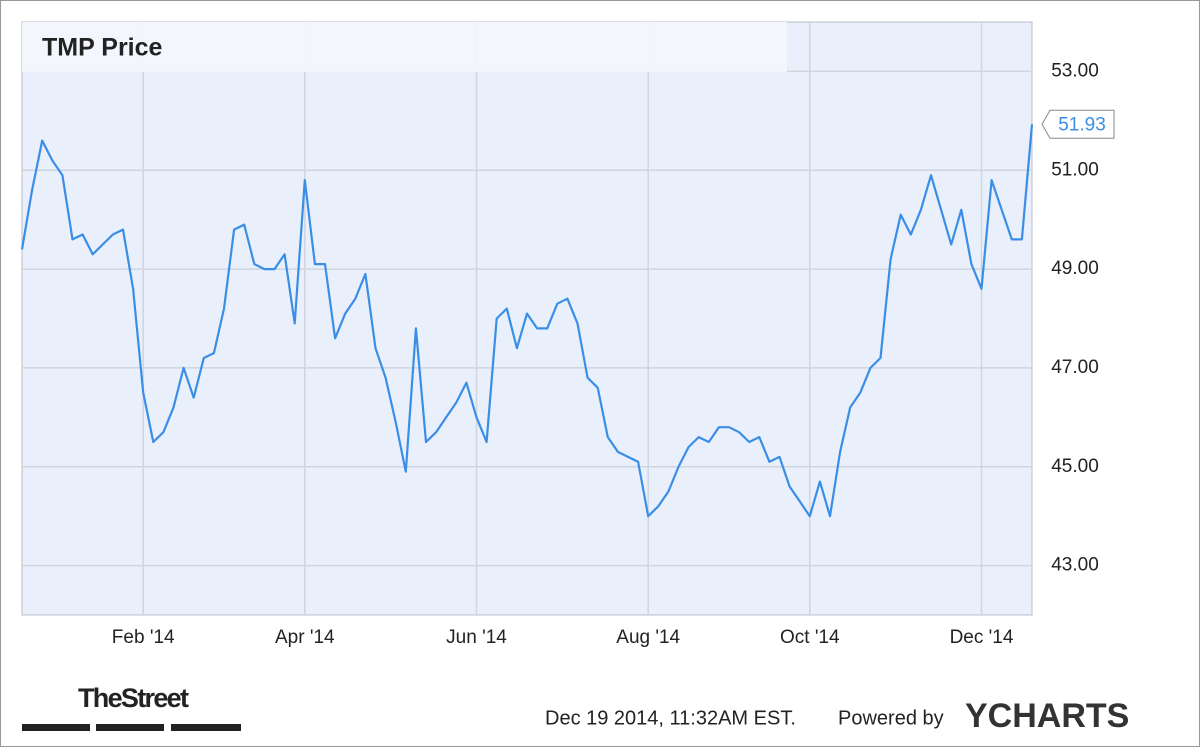  Describe the element at coordinates (1075, 169) in the screenshot. I see `y-tick-label: 51.00` at that location.